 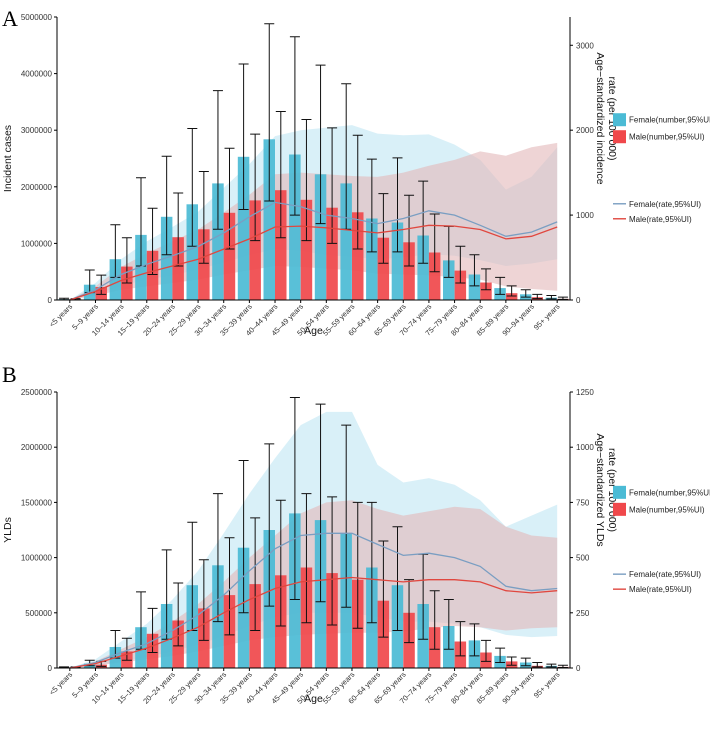 I want to click on y-tick-label: 3000000, so click(x=37, y=130).